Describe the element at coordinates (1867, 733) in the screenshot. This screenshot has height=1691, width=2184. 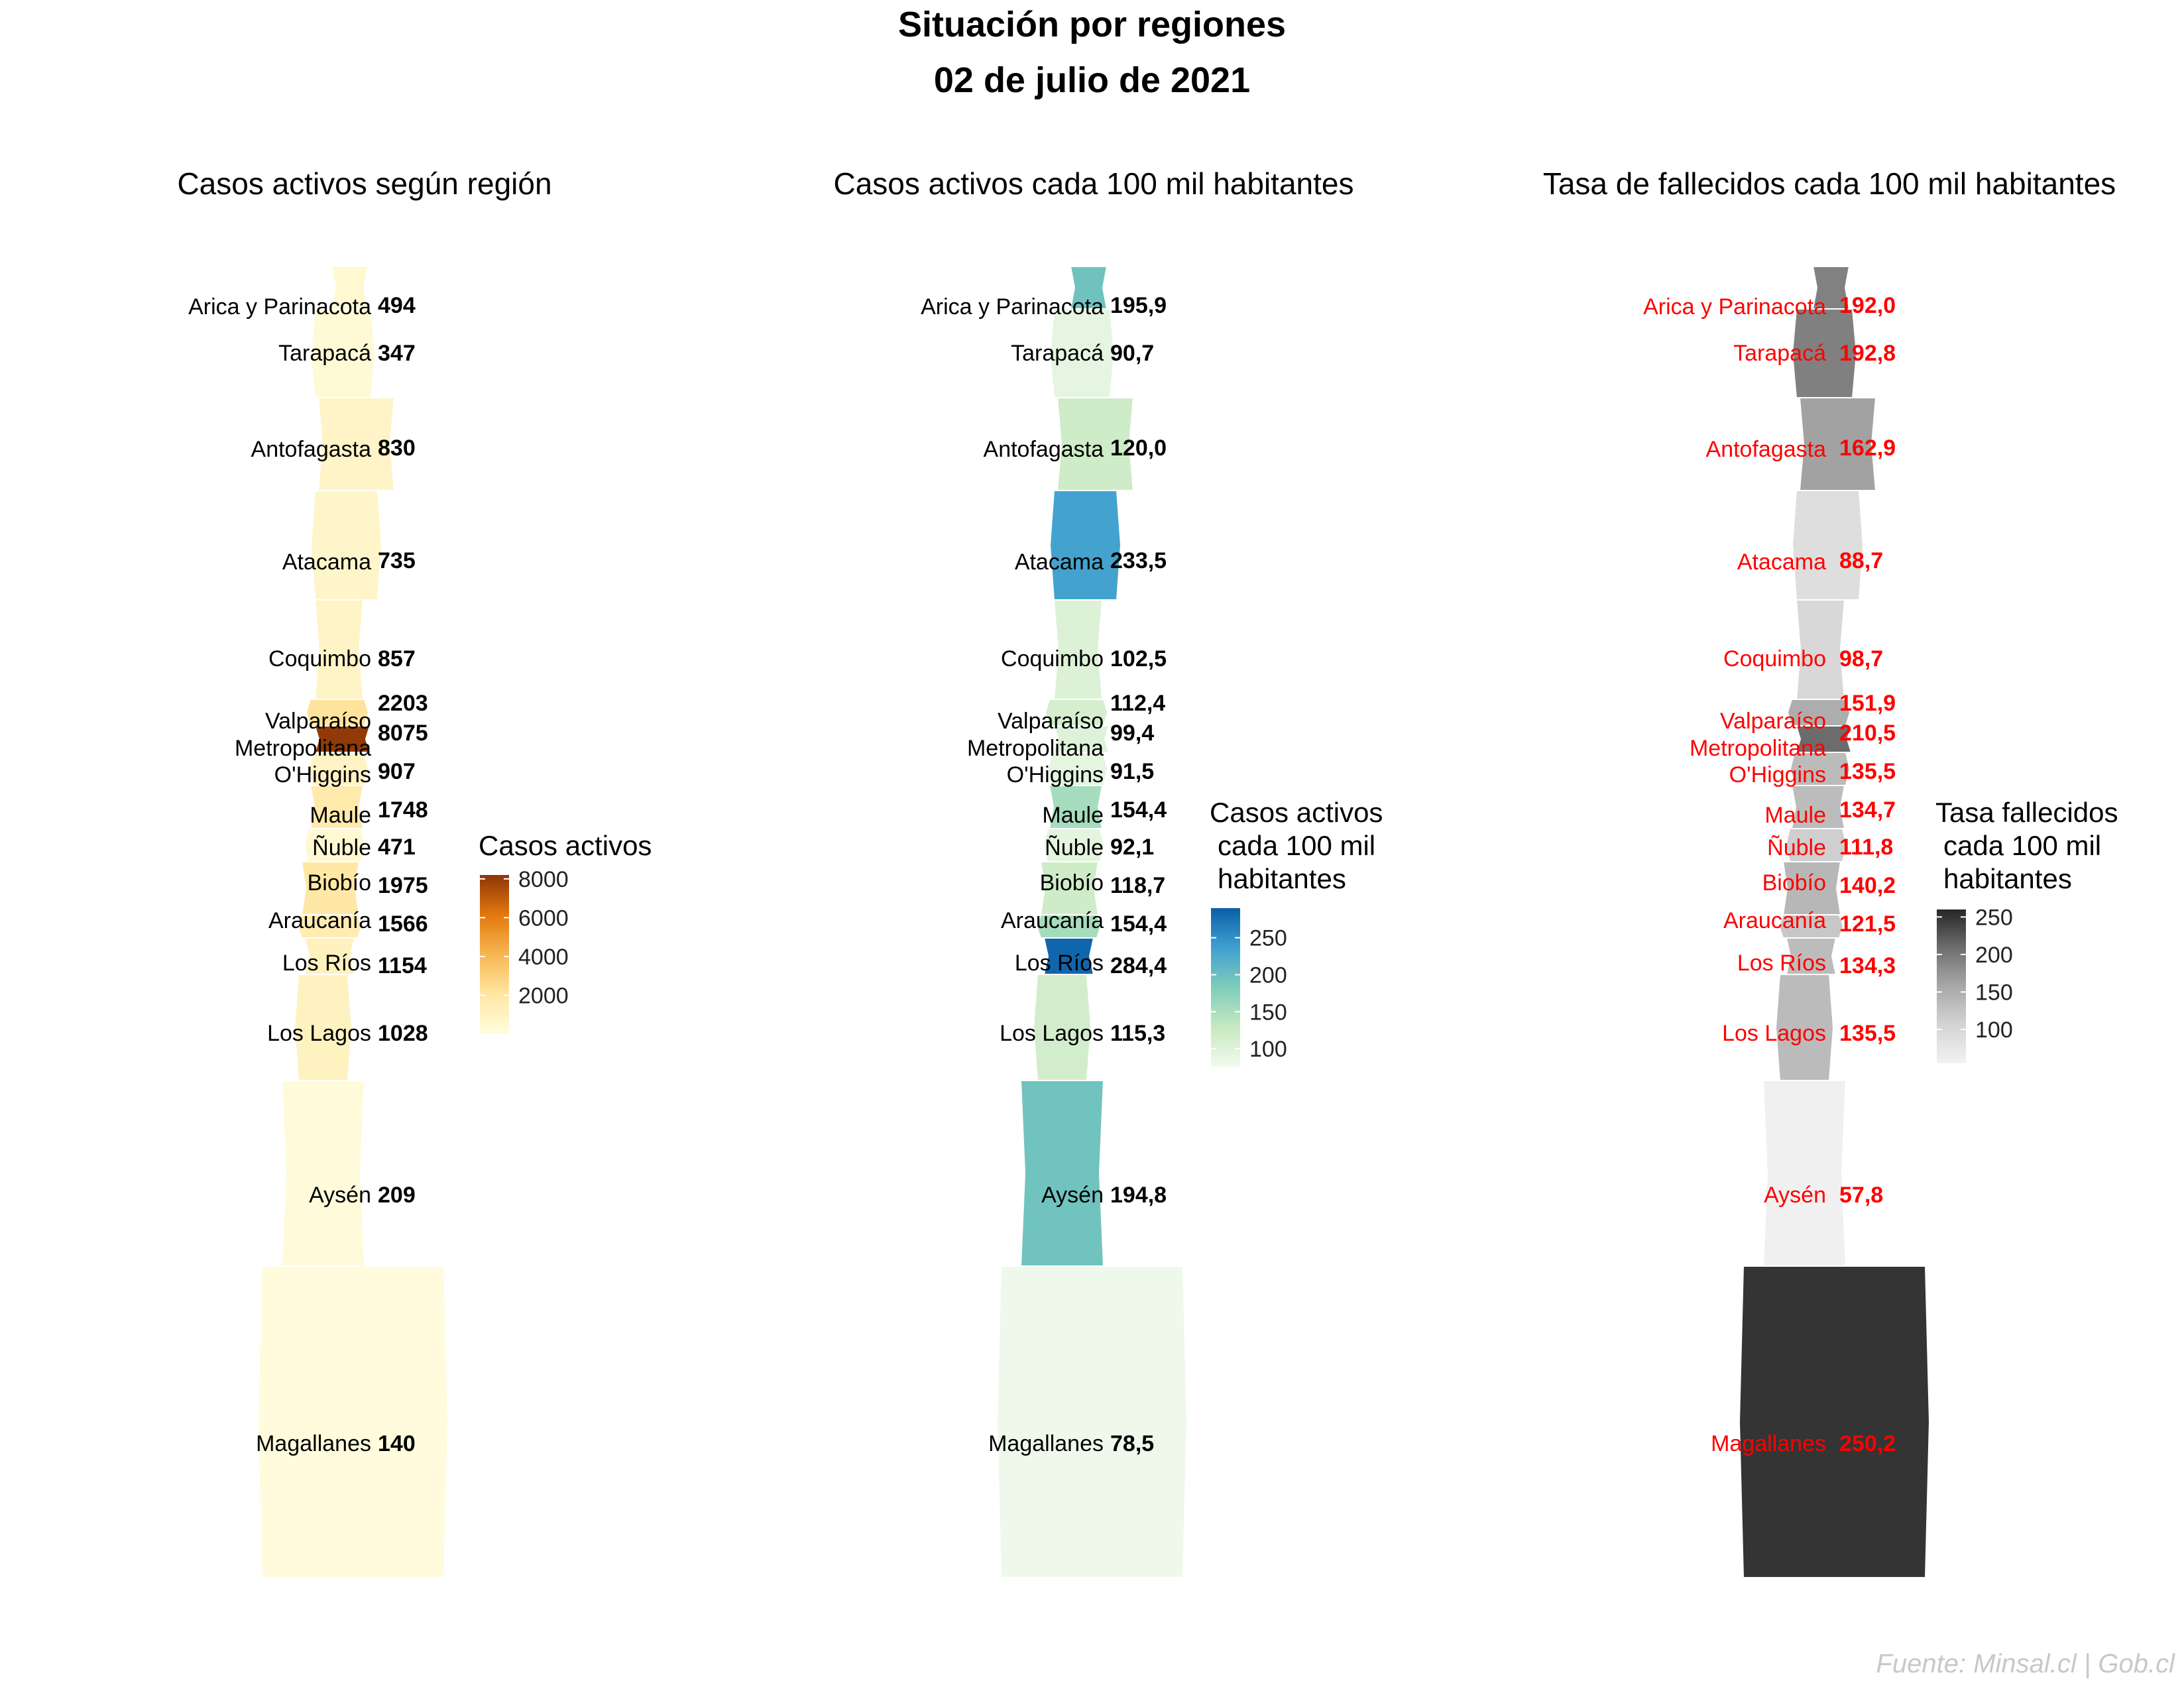
I see `region-value-label: 210,5` at that location.